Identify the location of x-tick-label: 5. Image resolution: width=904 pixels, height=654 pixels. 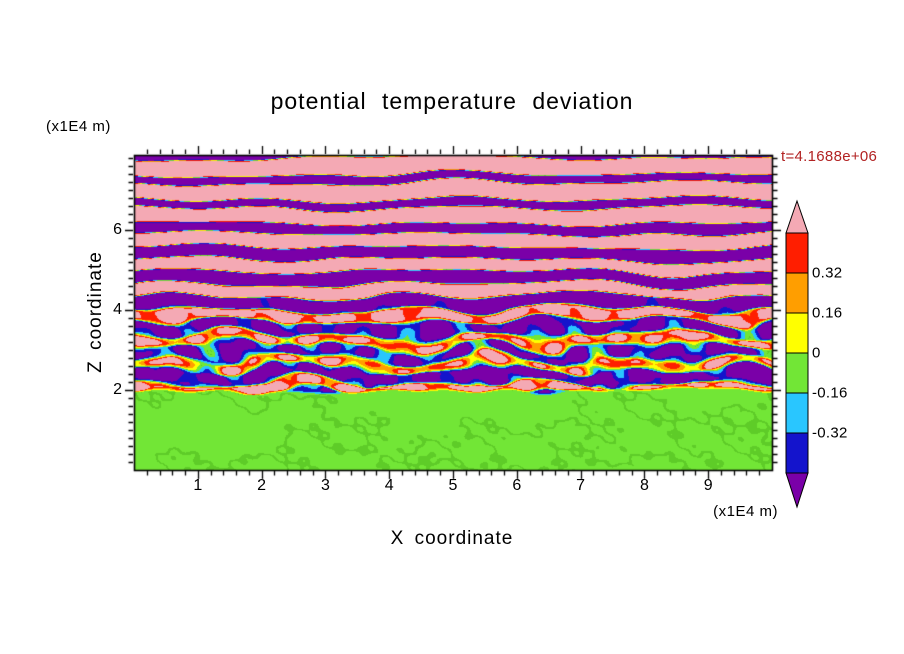
(453, 485).